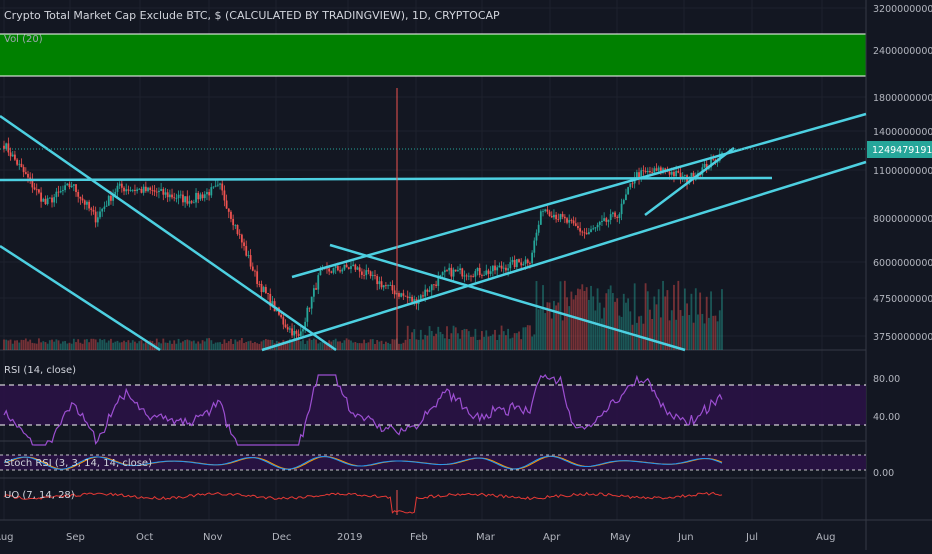 The height and width of the screenshot is (554, 932). Describe the element at coordinates (40, 370) in the screenshot. I see `rsi-label: RSI (14, close)` at that location.